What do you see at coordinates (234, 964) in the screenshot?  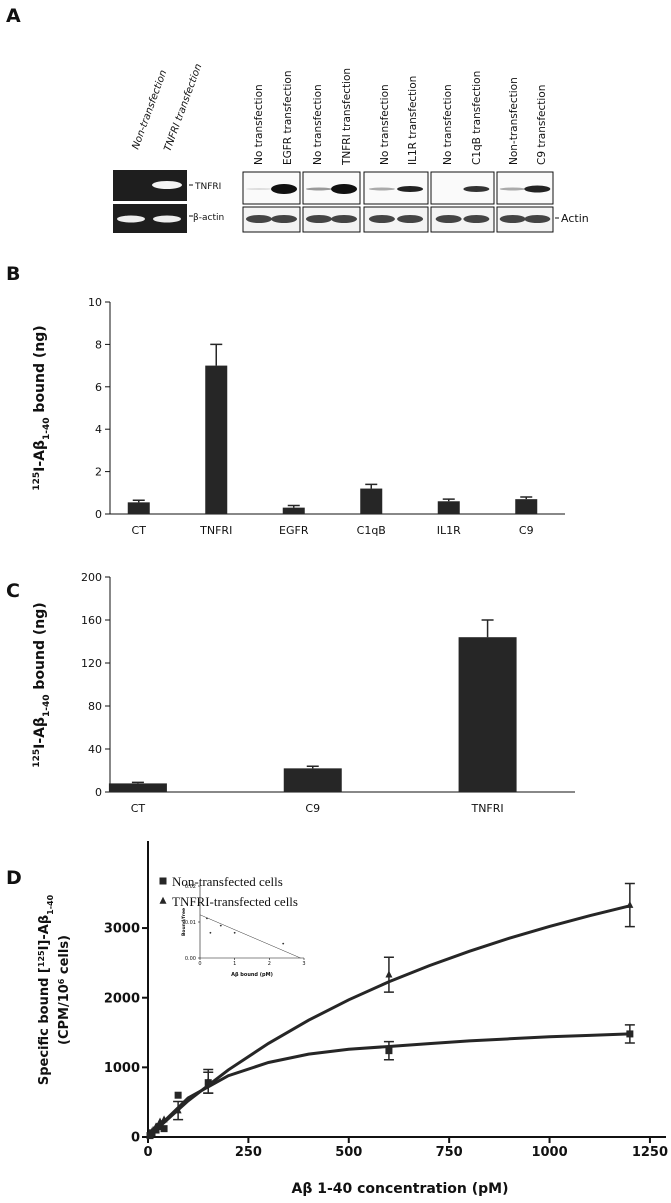 I see `x-tick-label: 1` at bounding box center [234, 964].